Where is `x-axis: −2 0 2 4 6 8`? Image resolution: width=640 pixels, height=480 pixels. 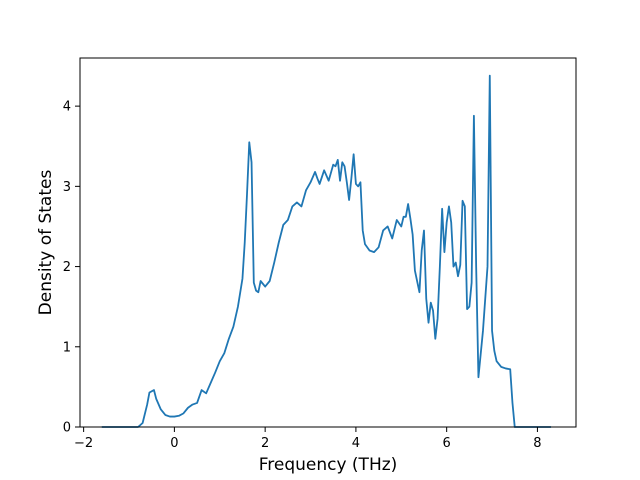
x-axis: −2 0 2 4 6 8 is located at coordinates (308, 439).